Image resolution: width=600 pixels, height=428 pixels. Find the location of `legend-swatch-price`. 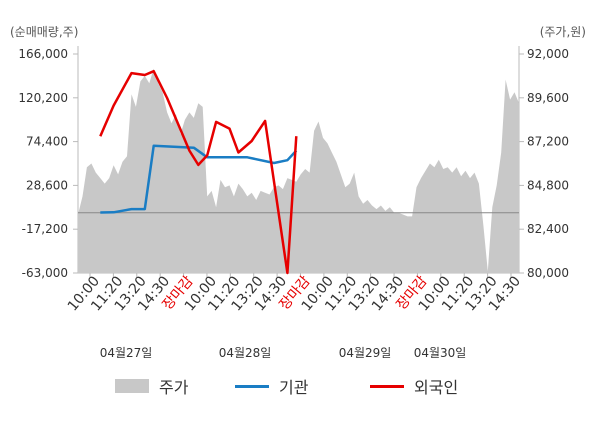

legend-swatch-price is located at coordinates (132, 386).